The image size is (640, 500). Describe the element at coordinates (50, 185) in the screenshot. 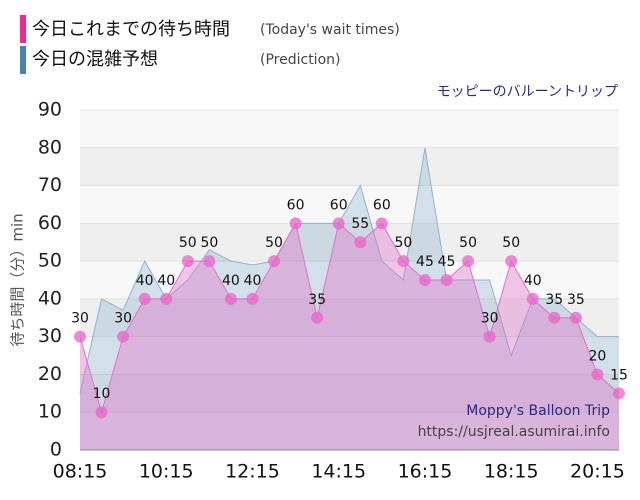

I see `y-tick-label: 70` at that location.